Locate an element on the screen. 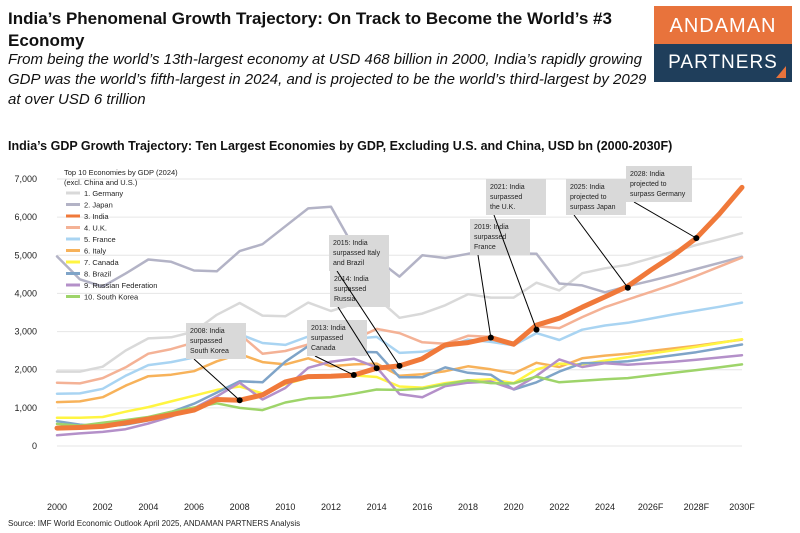 The image size is (800, 533). annotation-text: surpass Germany is located at coordinates (658, 194).